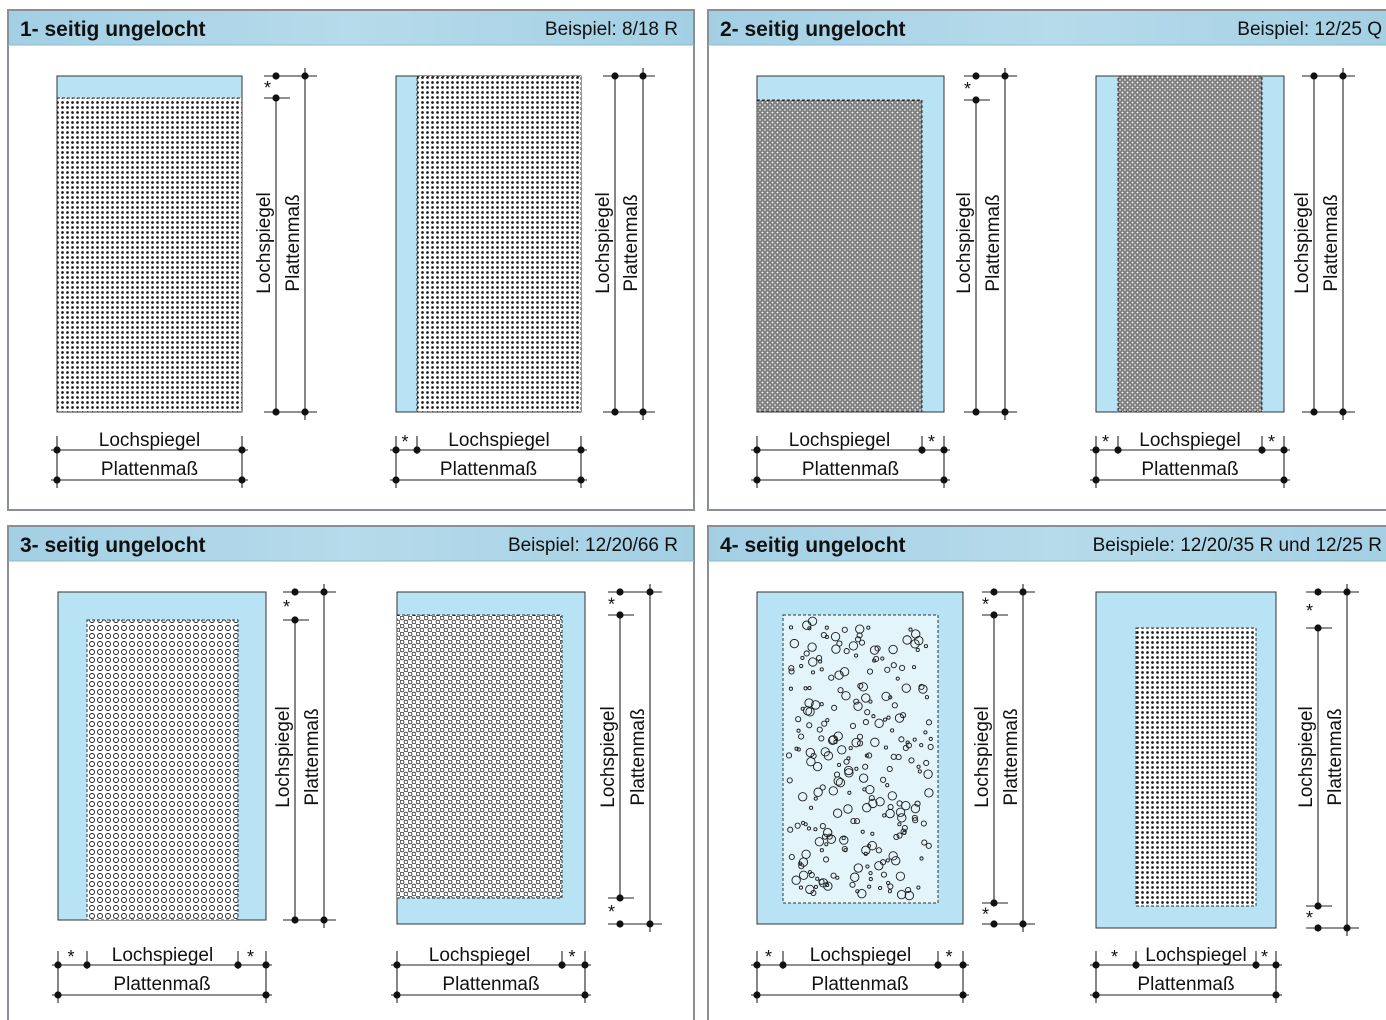  I want to click on star-marker-top: *, so click(985, 605).